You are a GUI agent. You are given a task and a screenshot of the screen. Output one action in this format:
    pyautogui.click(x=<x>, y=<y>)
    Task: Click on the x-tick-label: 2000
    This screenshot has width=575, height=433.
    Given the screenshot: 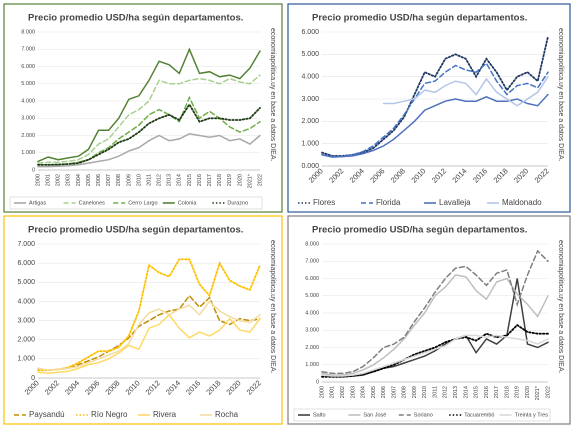 What is the action you would take?
    pyautogui.click(x=38, y=180)
    